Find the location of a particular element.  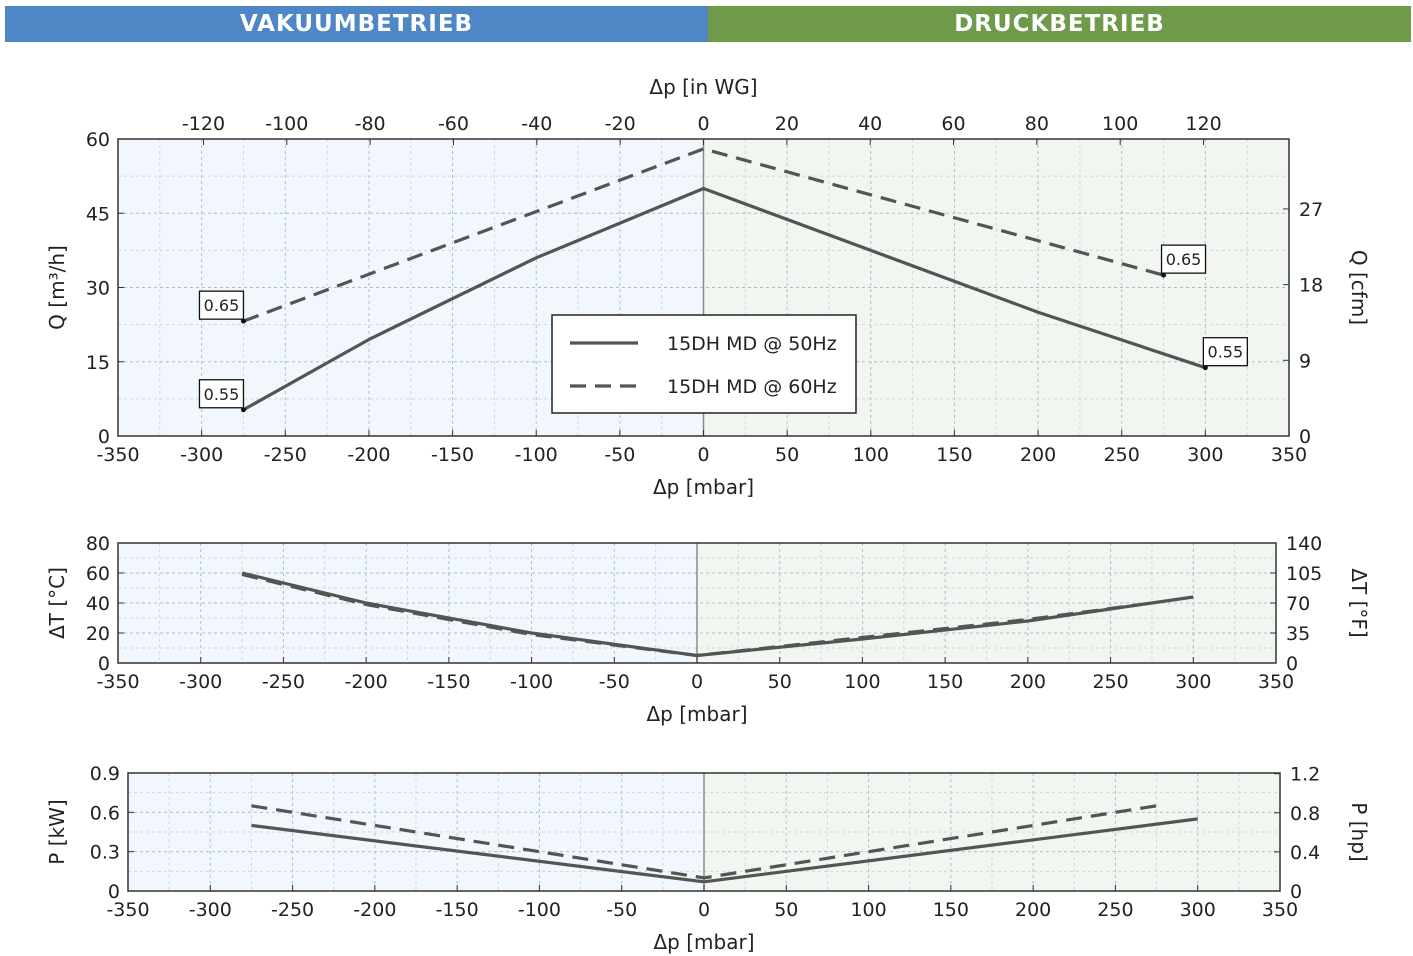

pressure-mode-banner: DRUCKBETRIEB is located at coordinates (1059, 24).